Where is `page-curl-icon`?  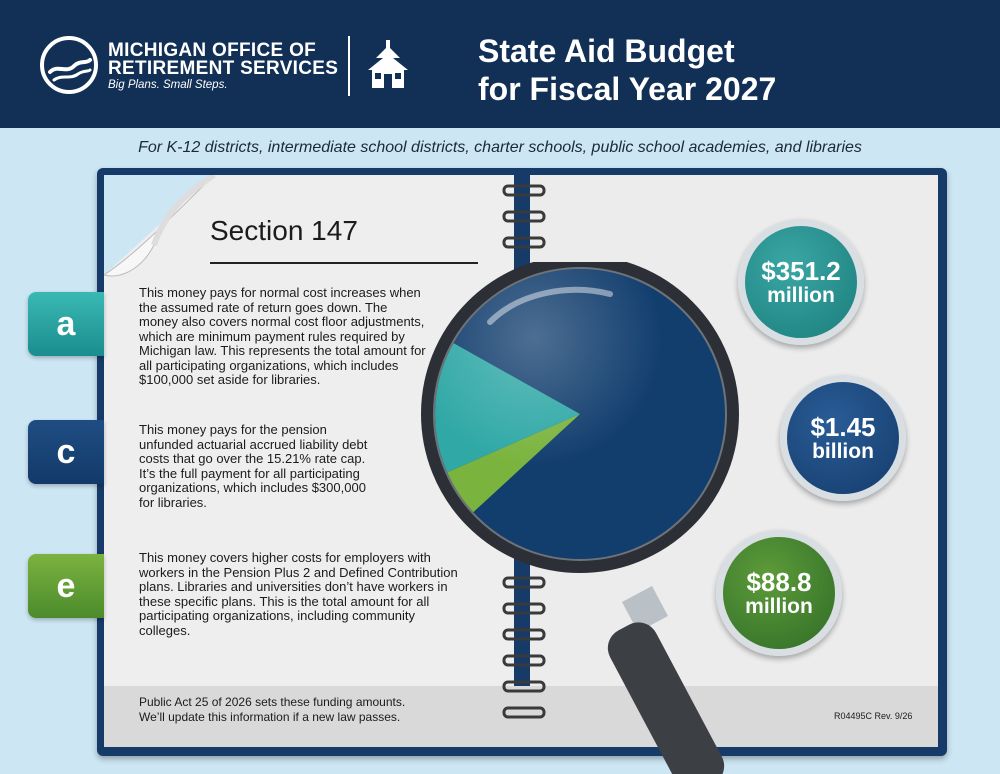 page-curl-icon is located at coordinates (160, 226).